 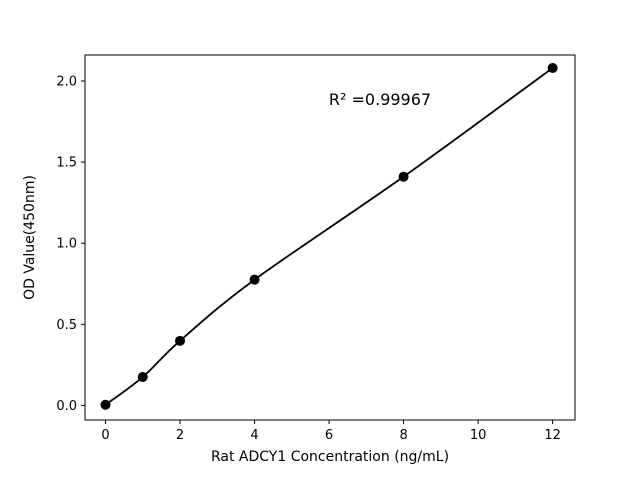 I want to click on x-tick-label: 6, so click(x=329, y=435).